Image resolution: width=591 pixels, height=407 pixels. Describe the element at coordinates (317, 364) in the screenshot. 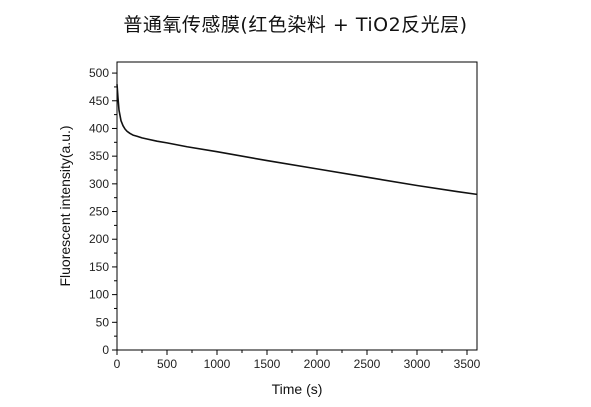

I see `x-tick-label: 2000` at that location.